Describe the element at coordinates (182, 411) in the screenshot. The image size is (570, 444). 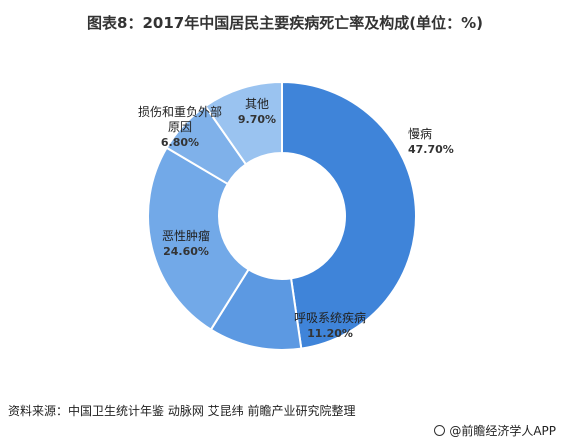
I see `source-note: 资料来源：中国卫生统计年鉴 动脉网 艾昆纬 前瞻产业研究院整理` at that location.